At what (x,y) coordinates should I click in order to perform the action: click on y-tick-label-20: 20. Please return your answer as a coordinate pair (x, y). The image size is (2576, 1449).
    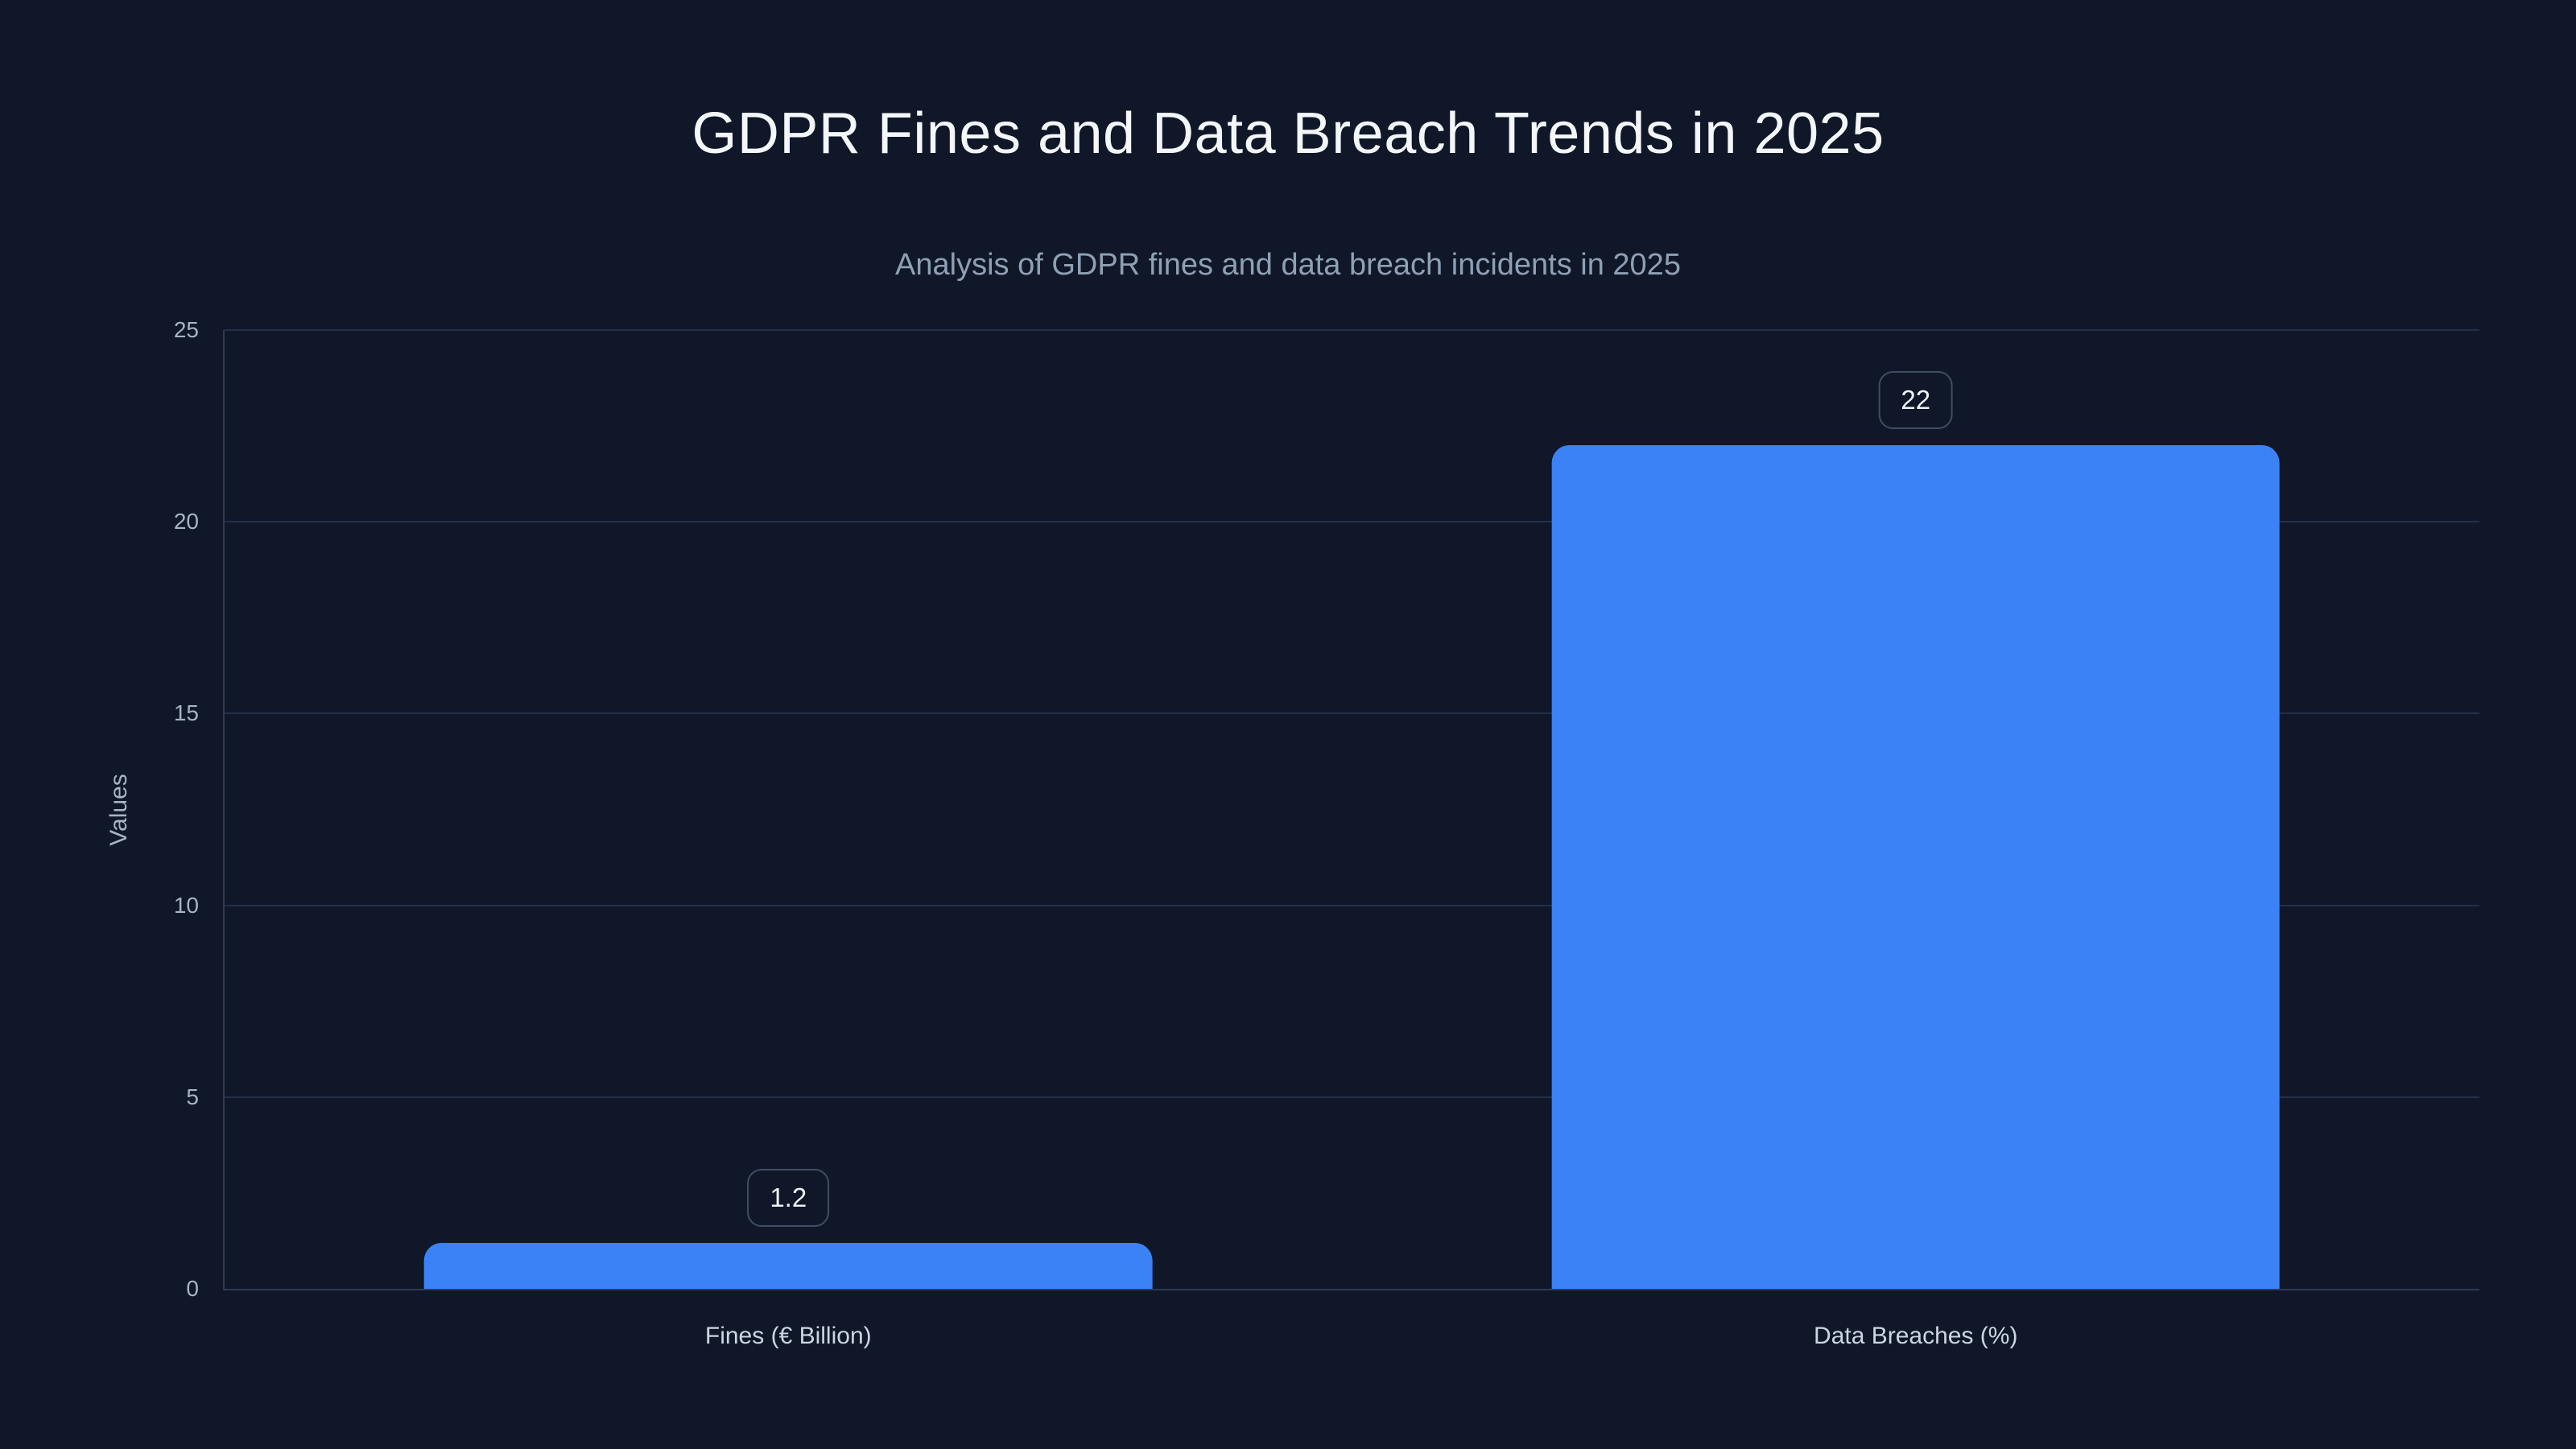
    Looking at the image, I should click on (186, 522).